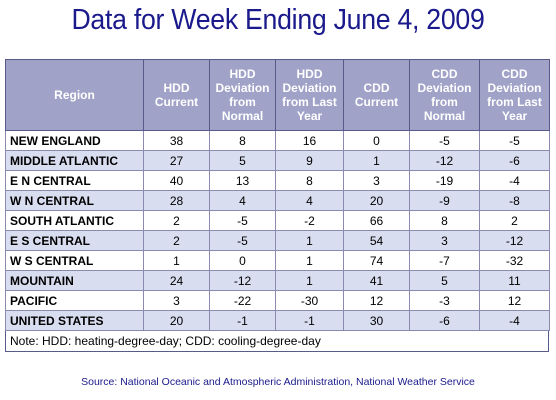 Image resolution: width=556 pixels, height=400 pixels. I want to click on cell-region: UNITED STATES, so click(74, 320).